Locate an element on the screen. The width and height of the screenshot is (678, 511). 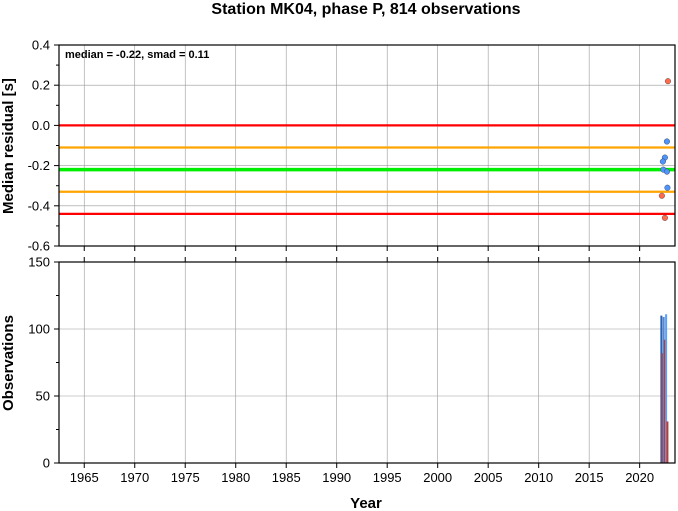
x-tick-label: 1985 is located at coordinates (286, 477).